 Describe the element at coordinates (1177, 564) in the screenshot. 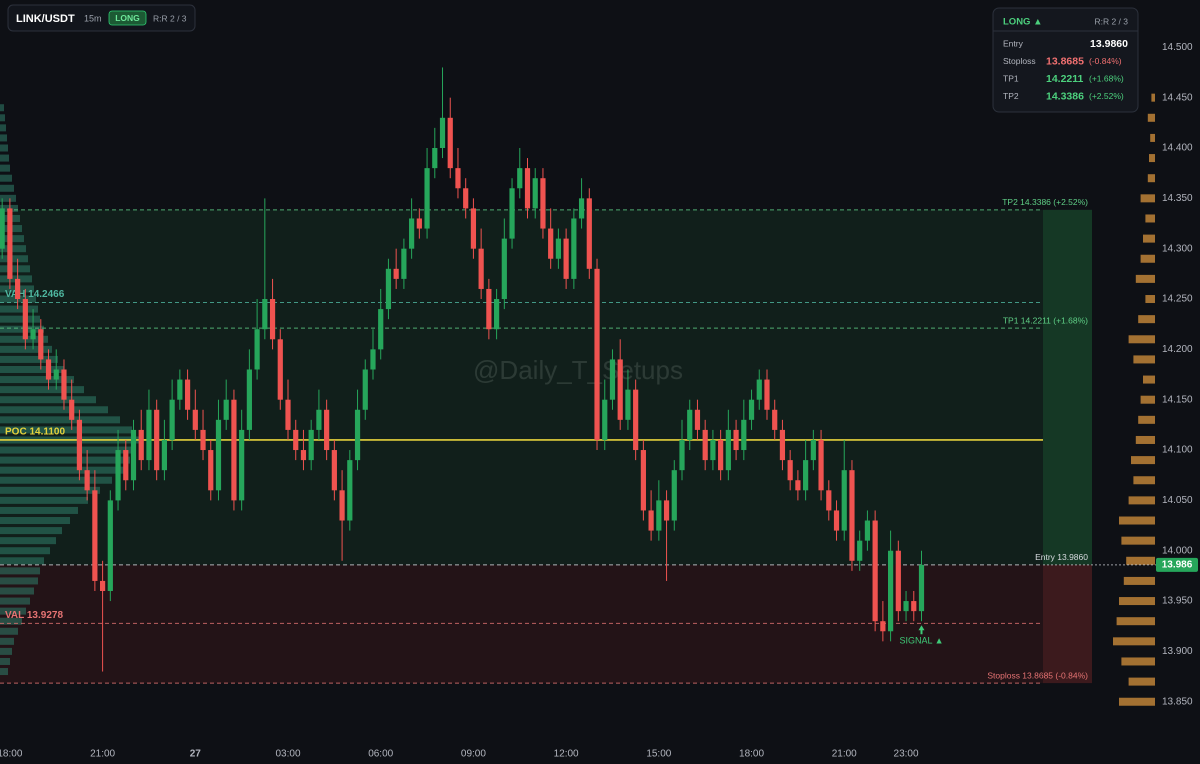

I see `last-price-box` at that location.